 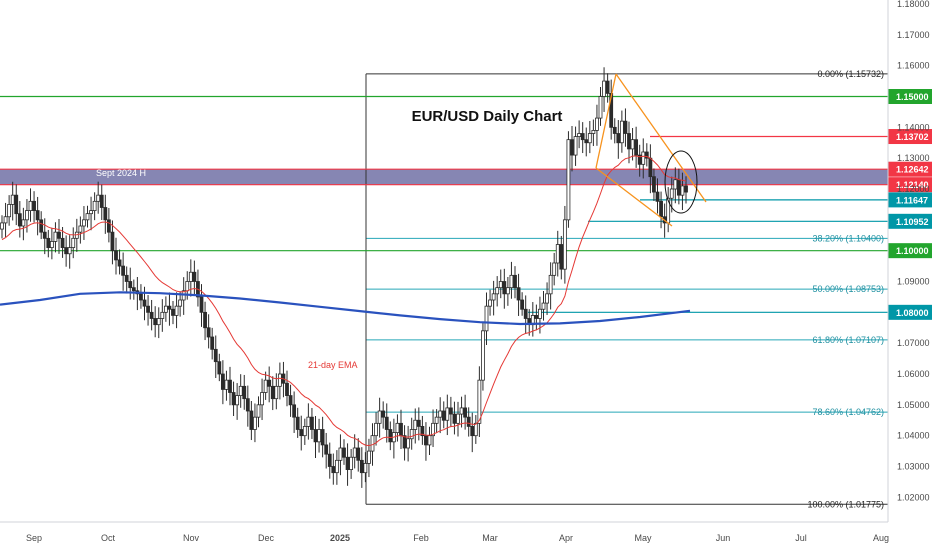 I want to click on time-tick-label: May, so click(x=643, y=538).